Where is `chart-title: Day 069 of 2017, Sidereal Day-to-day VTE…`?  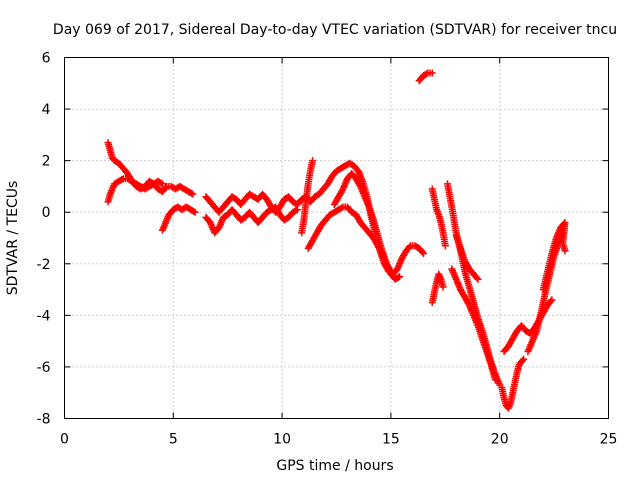
chart-title: Day 069 of 2017, Sidereal Day-to-day VTE… is located at coordinates (335, 30).